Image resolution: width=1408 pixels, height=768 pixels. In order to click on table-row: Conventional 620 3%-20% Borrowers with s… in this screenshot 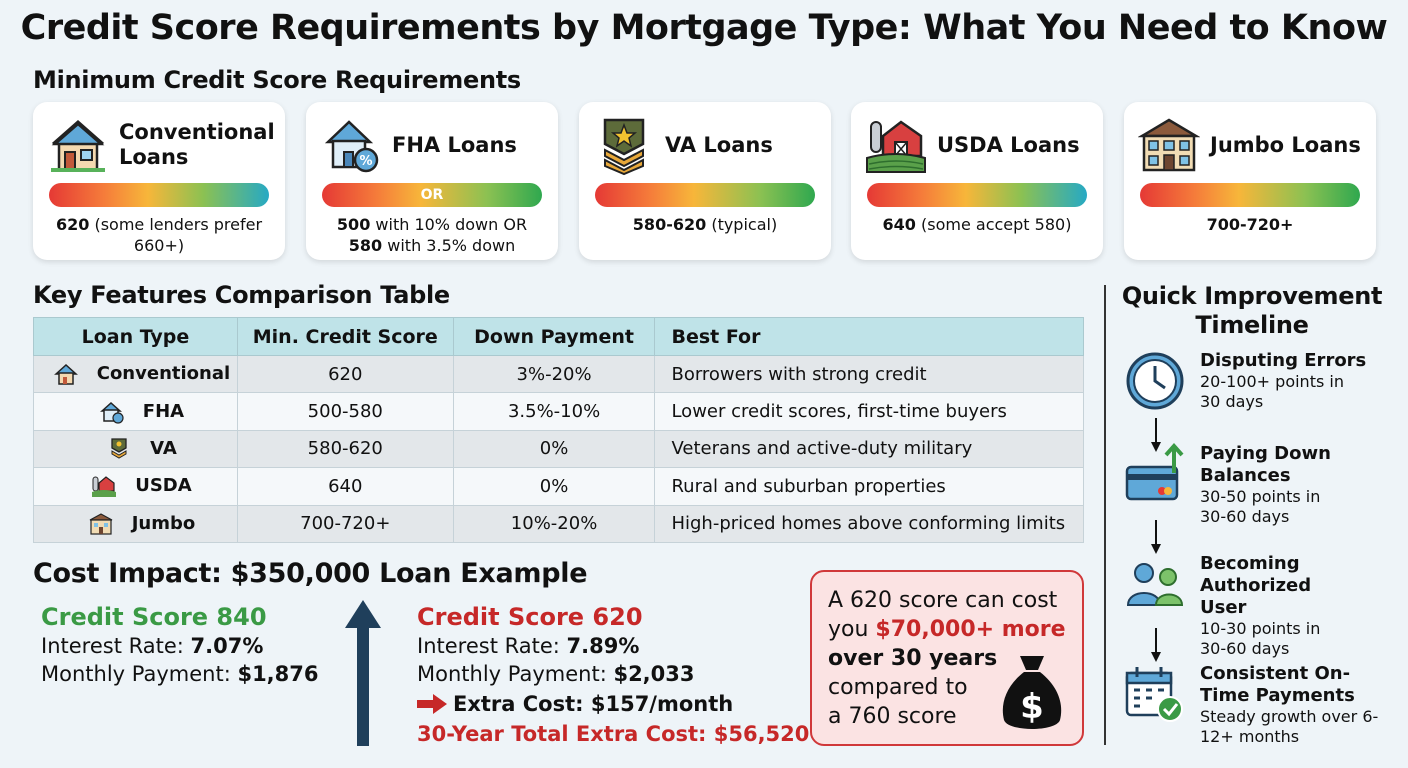, I will do `click(558, 374)`.